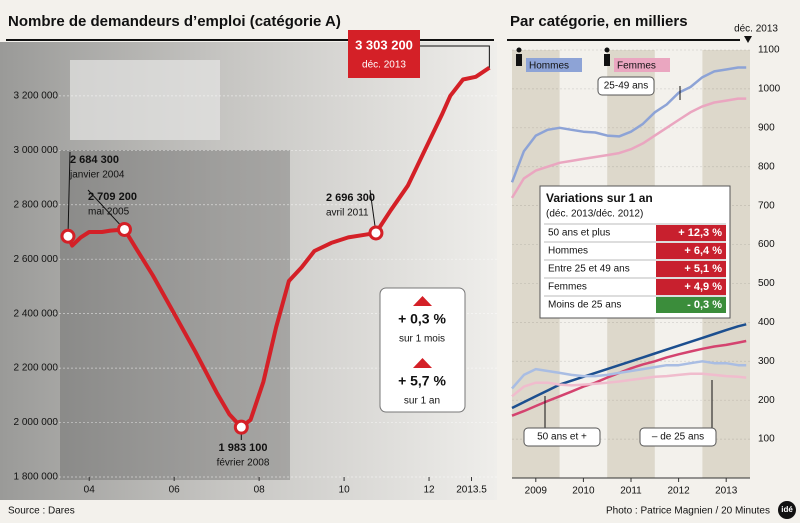  I want to click on logo-badge, so click(787, 510).